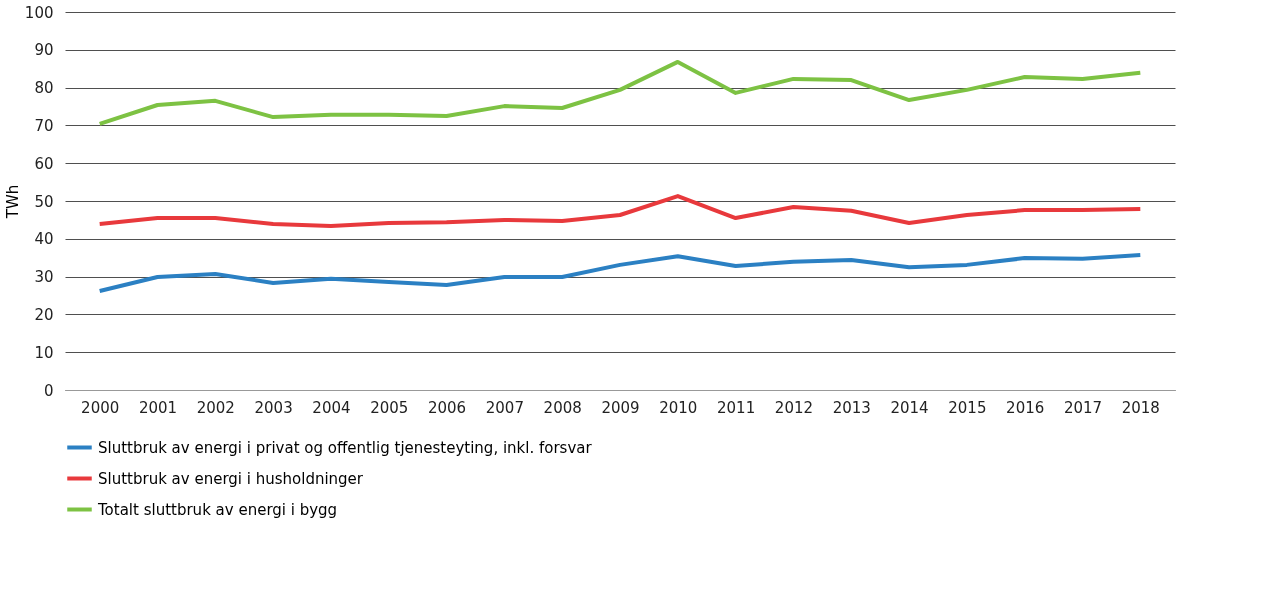 The image size is (1273, 606). Describe the element at coordinates (447, 407) in the screenshot. I see `x-tick-label: 2006` at that location.